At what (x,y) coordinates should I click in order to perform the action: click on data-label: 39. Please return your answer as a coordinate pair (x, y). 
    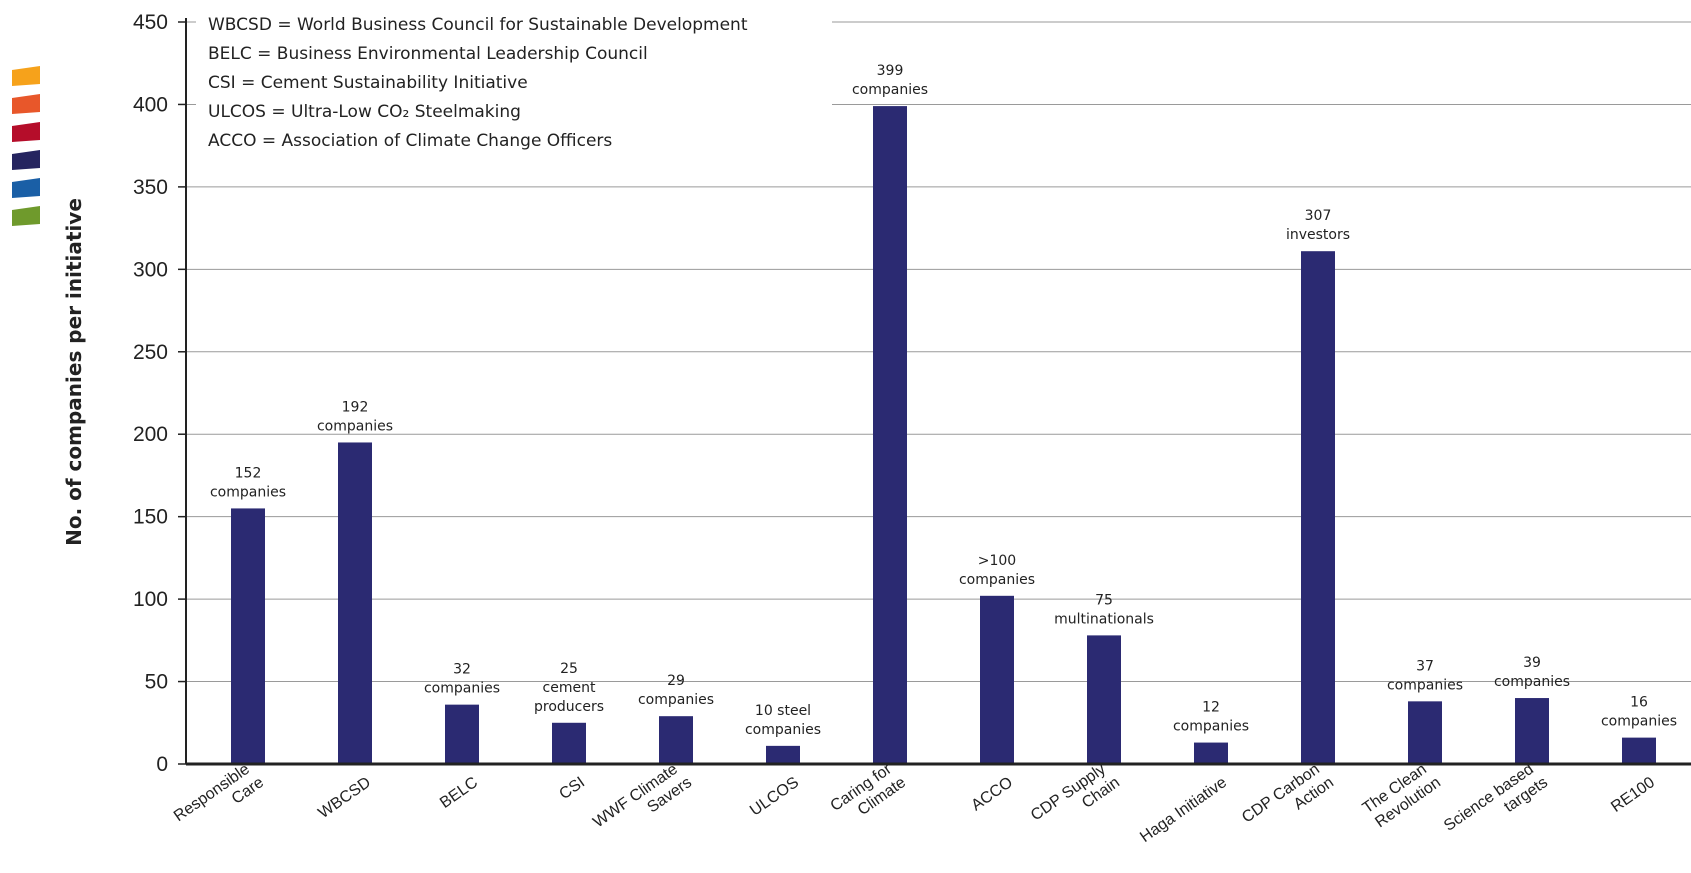
    Looking at the image, I should click on (1532, 663).